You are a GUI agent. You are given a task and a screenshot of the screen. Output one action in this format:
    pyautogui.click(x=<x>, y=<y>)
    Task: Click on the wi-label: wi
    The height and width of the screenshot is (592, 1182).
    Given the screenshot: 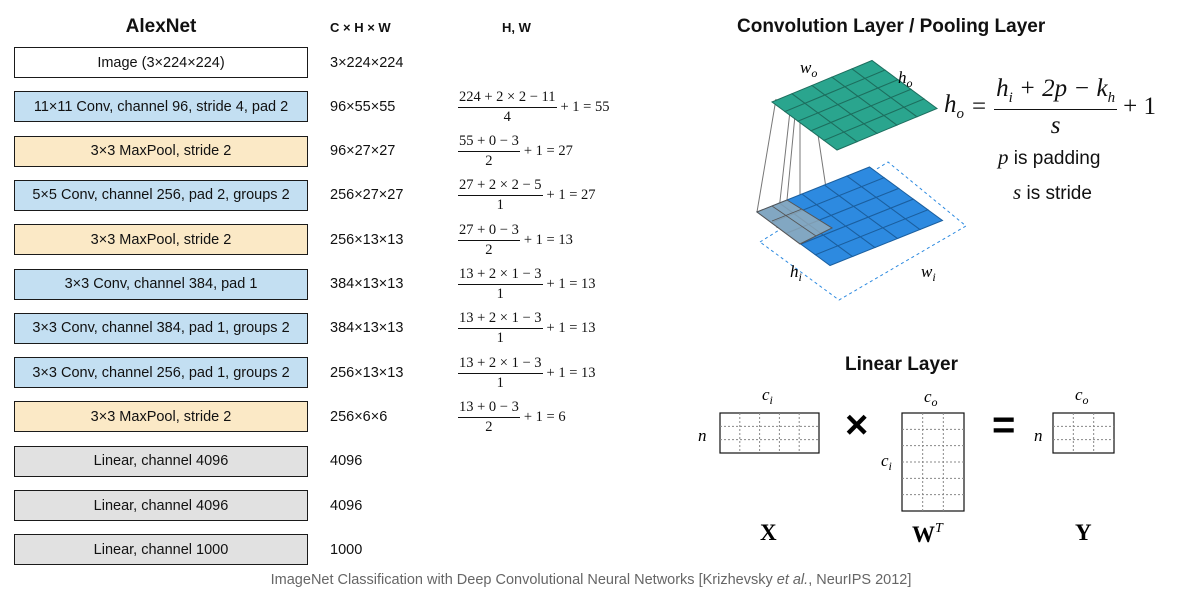 What is the action you would take?
    pyautogui.click(x=928, y=273)
    